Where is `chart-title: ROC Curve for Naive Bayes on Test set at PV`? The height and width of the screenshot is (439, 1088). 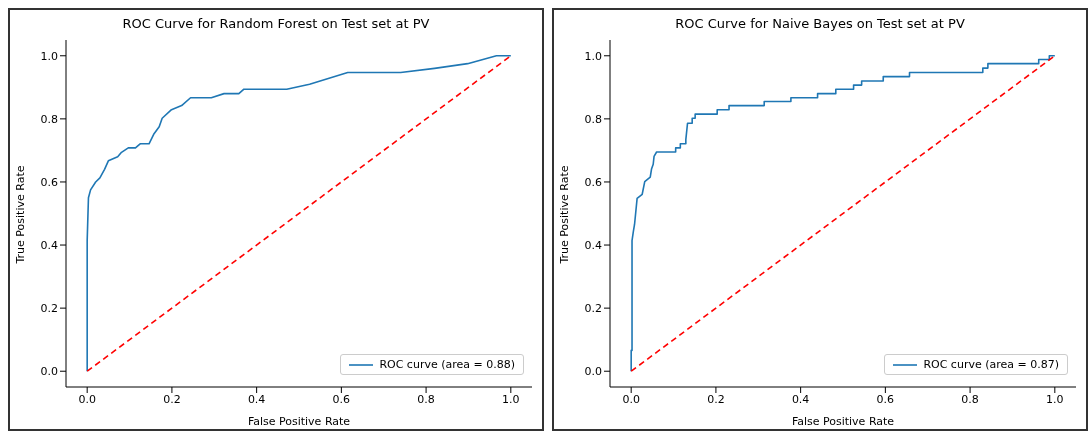
chart-title: ROC Curve for Naive Bayes on Test set at PV is located at coordinates (820, 24).